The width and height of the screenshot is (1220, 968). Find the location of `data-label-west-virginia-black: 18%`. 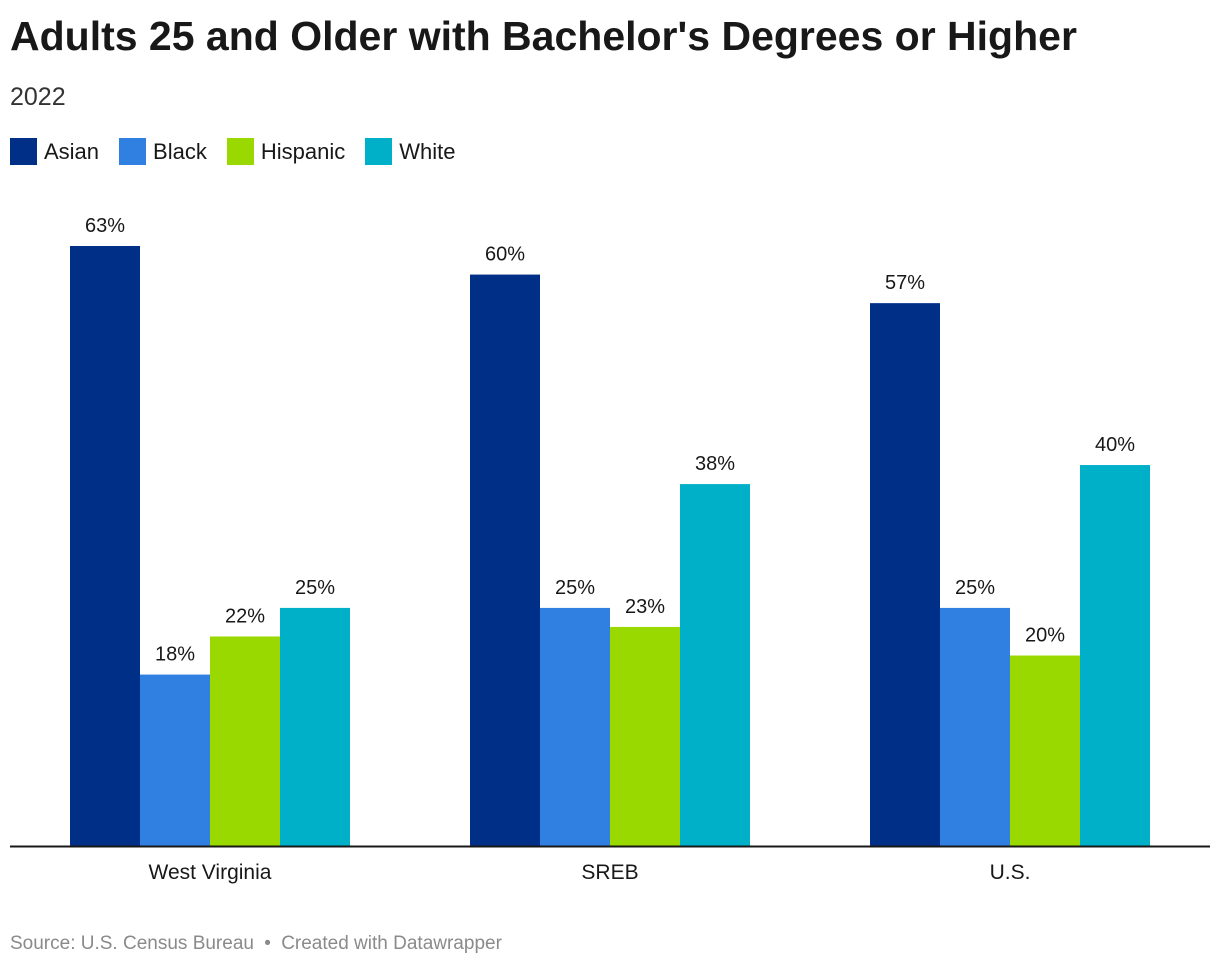

data-label-west-virginia-black: 18% is located at coordinates (175, 655).